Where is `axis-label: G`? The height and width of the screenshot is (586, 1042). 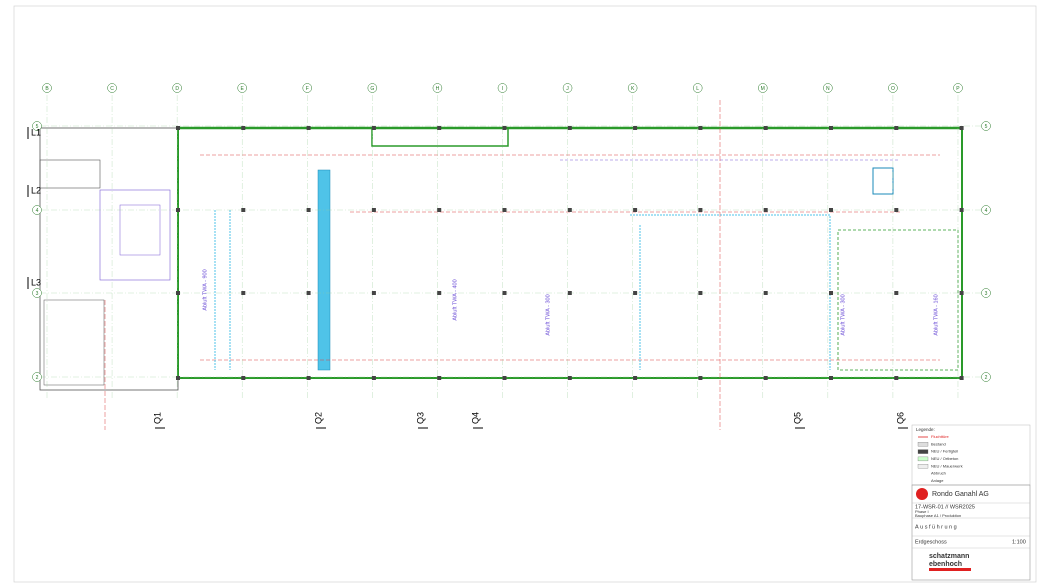
axis-label: G is located at coordinates (372, 89).